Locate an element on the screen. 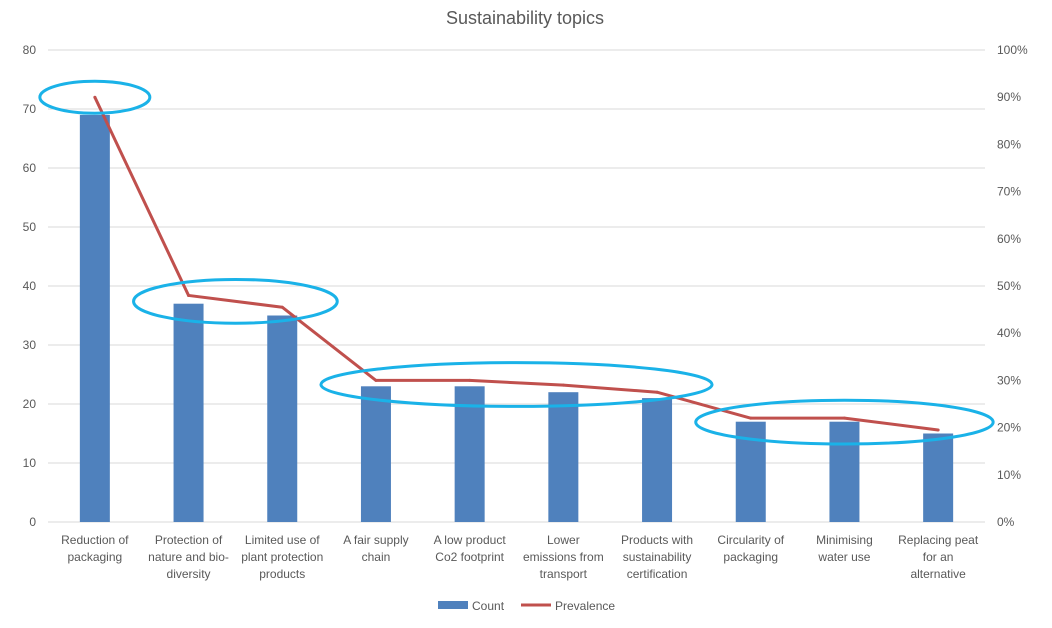  right-axis: 0% 10% 20% 30% 40% 50% 60% 70% 80% 90% 100% is located at coordinates (1012, 286).